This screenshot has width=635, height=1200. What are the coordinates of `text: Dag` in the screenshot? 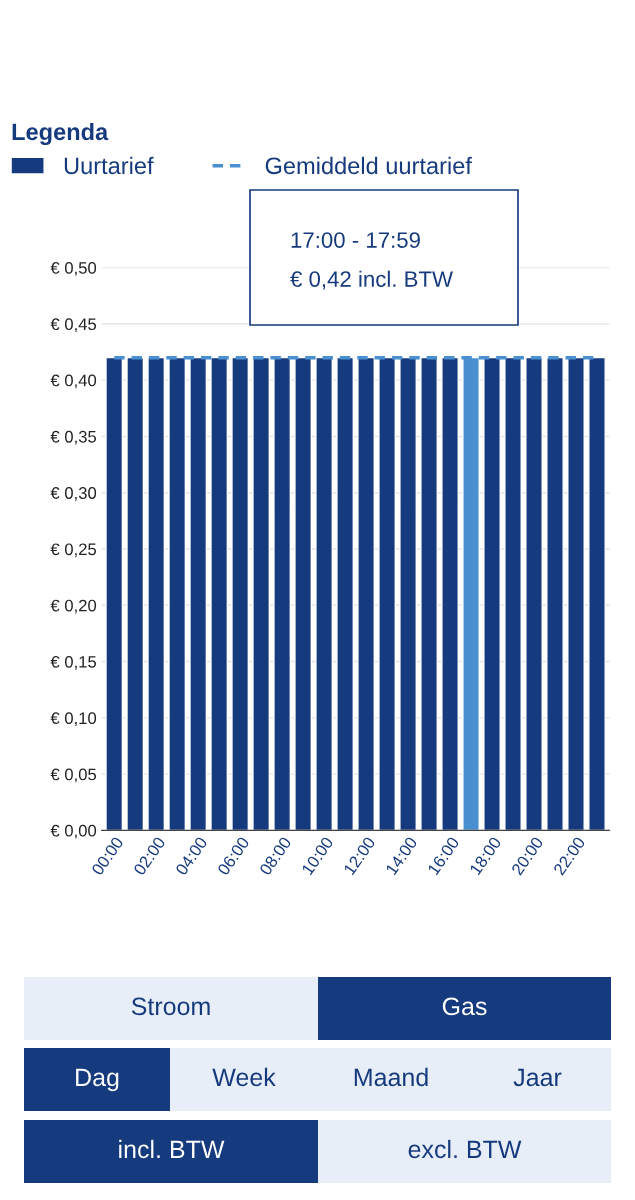 It's located at (97, 1080).